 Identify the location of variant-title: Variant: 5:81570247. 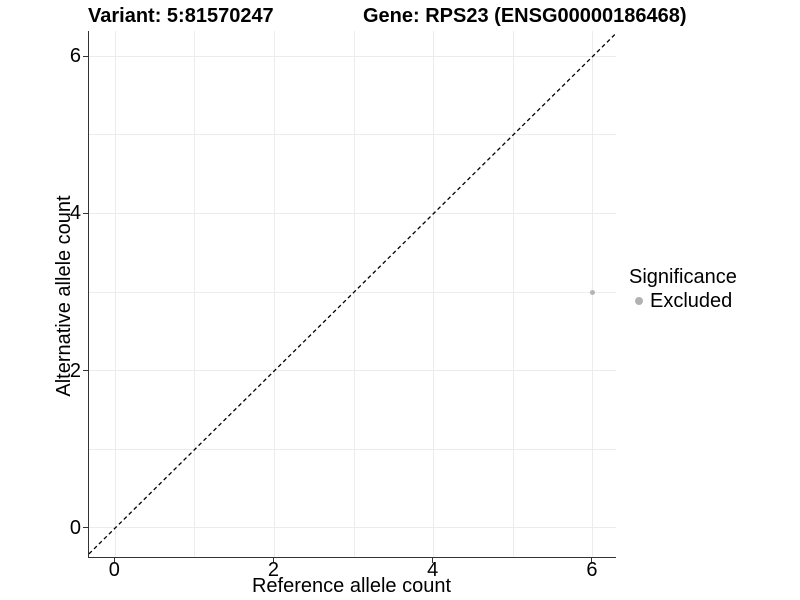
(181, 16).